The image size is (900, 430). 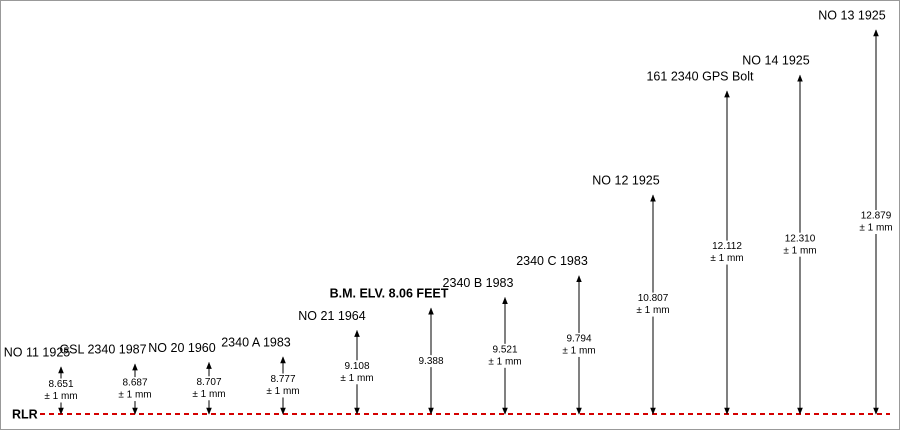 What do you see at coordinates (578, 339) in the screenshot?
I see `elevation-value: 9.794` at bounding box center [578, 339].